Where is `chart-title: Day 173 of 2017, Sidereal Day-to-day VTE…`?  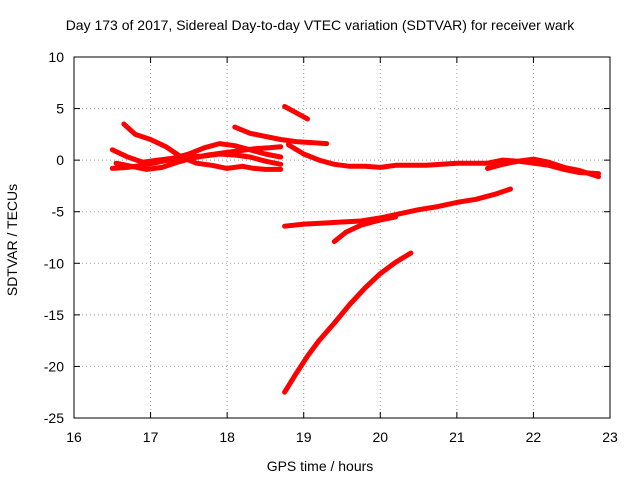
chart-title: Day 173 of 2017, Sidereal Day-to-day VTE… is located at coordinates (320, 25).